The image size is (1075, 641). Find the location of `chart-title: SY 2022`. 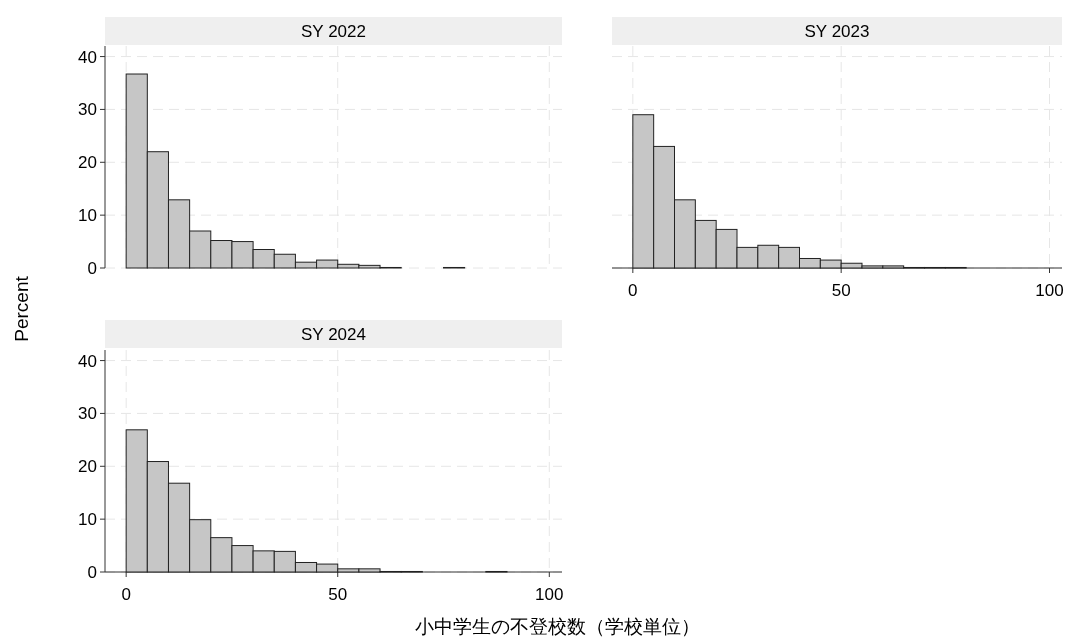

chart-title: SY 2022 is located at coordinates (333, 31).